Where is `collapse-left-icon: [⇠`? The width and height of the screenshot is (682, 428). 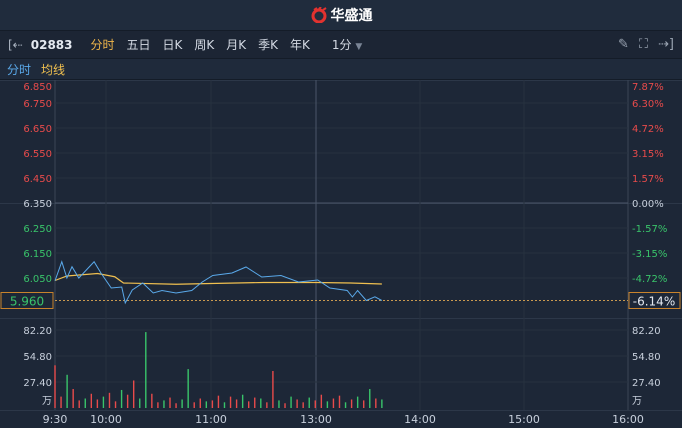 collapse-left-icon: [⇠ is located at coordinates (15, 44).